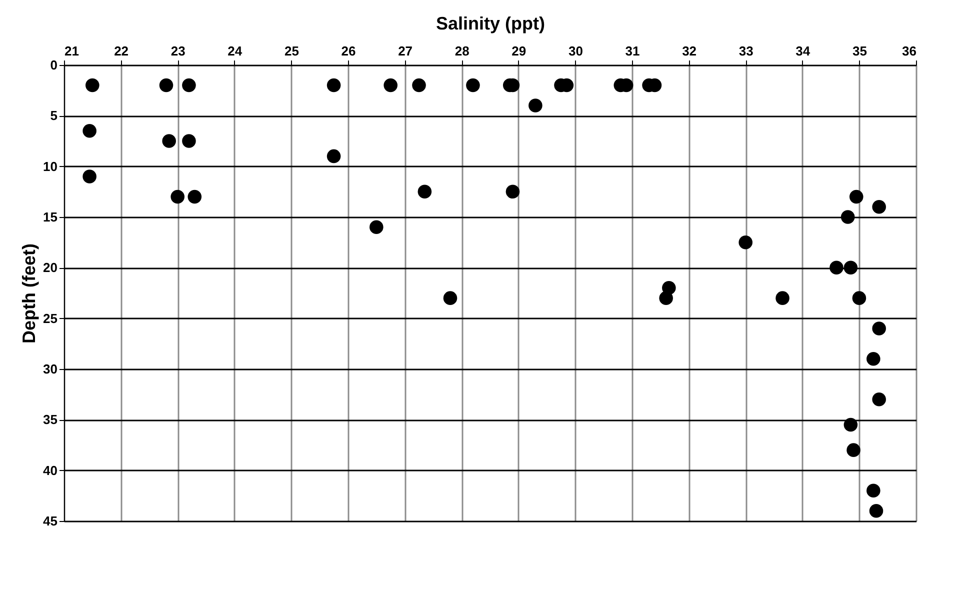 This screenshot has height=606, width=975. Describe the element at coordinates (519, 51) in the screenshot. I see `x-tick-label: 29` at that location.